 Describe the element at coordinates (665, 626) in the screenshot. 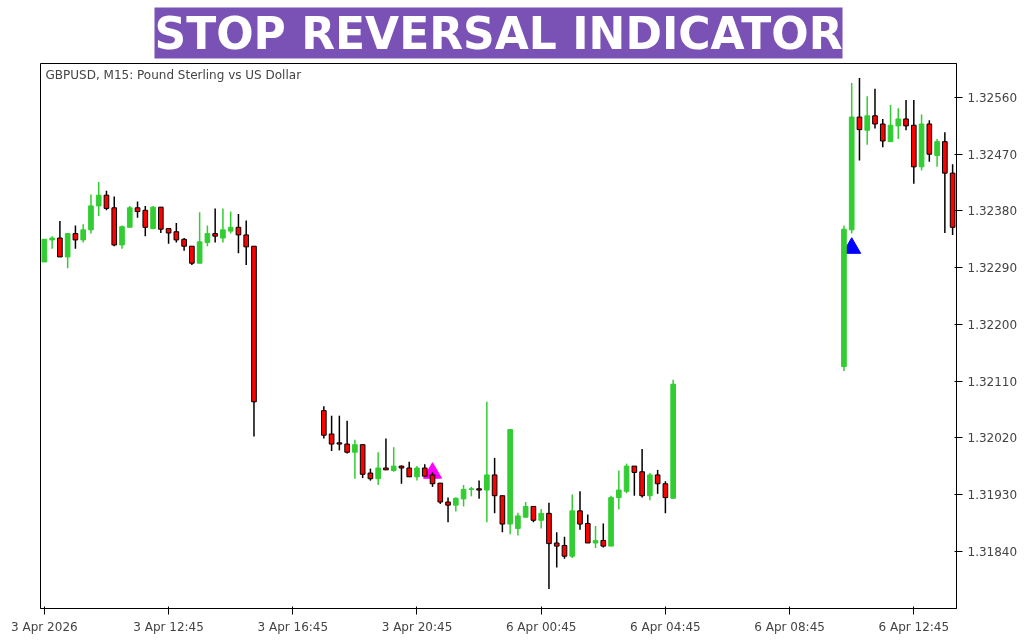

I see `x-tick-label: 6 Apr 04:45` at that location.